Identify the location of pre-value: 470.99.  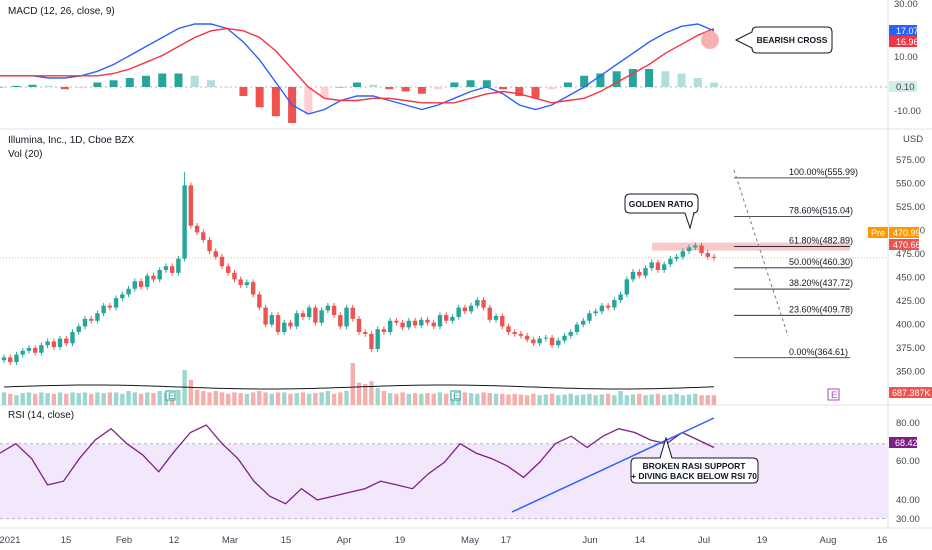
(907, 233).